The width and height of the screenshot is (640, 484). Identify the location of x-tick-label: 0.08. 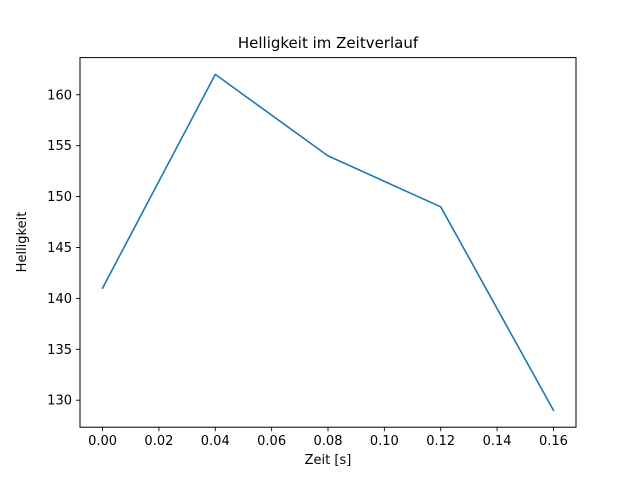
(328, 441).